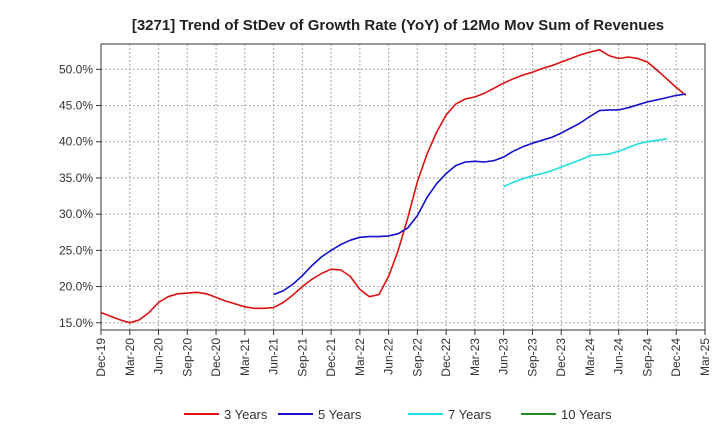 This screenshot has height=440, width=720. What do you see at coordinates (340, 414) in the screenshot?
I see `legend-label-5-years: 5 Years` at bounding box center [340, 414].